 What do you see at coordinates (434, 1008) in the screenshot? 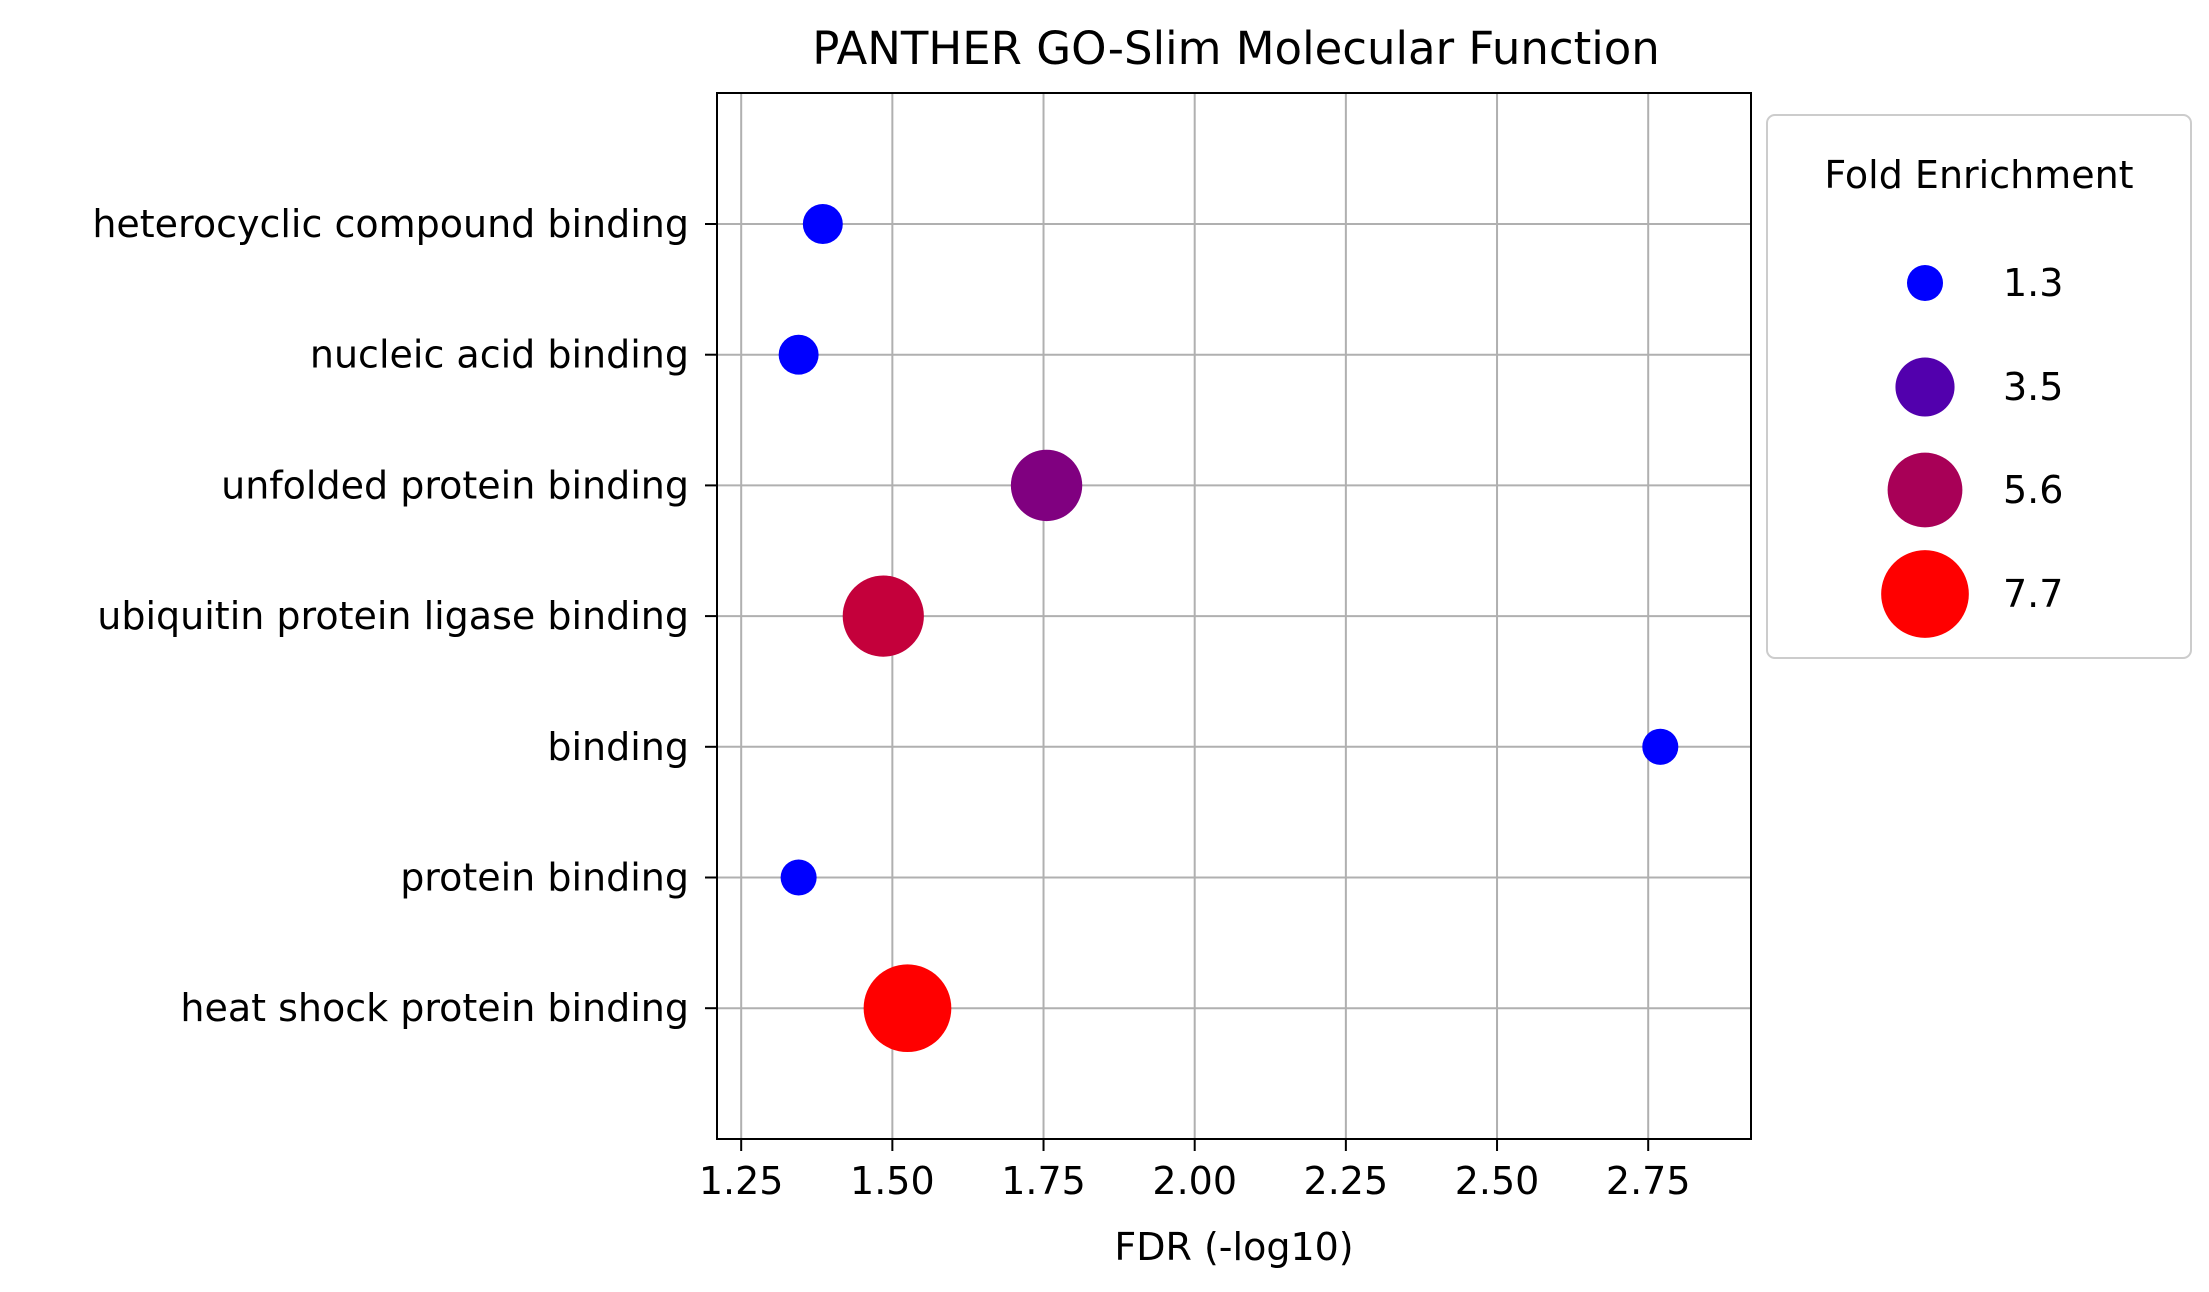
I see `y-tick-label: heat shock protein binding` at bounding box center [434, 1008].